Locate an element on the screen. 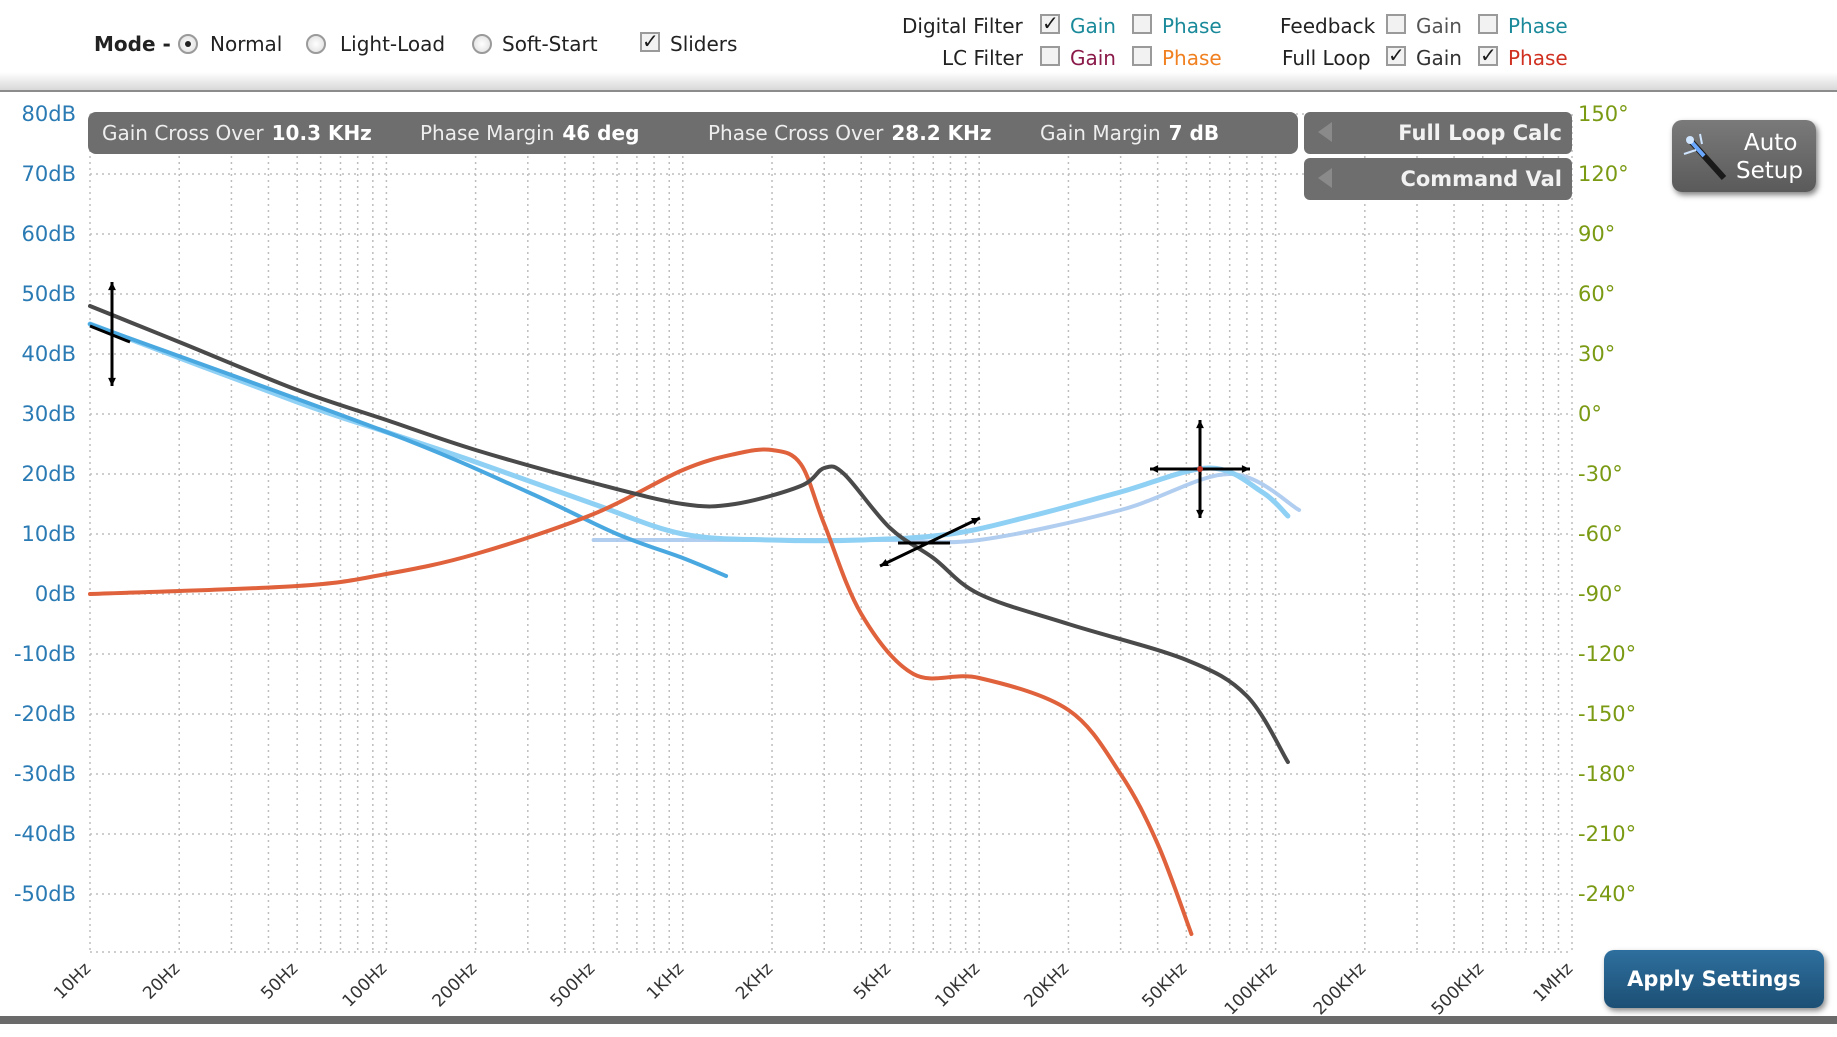 The image size is (1837, 1037). gain-tick-label: -20dB is located at coordinates (44, 714).